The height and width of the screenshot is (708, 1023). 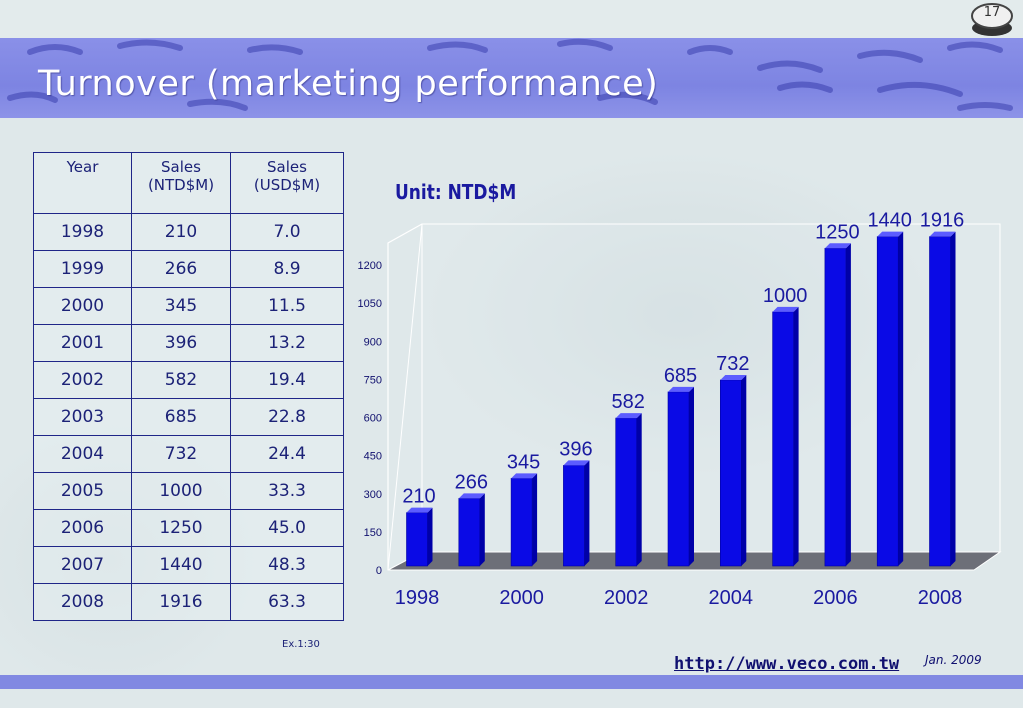 What do you see at coordinates (992, 12) in the screenshot?
I see `page-number: 17` at bounding box center [992, 12].